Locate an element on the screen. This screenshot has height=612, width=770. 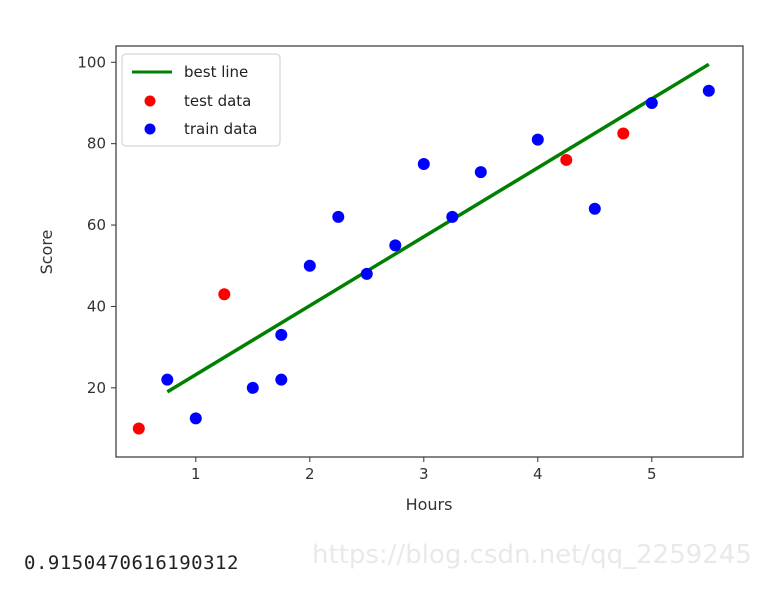
y-tick-label: 60 is located at coordinates (96, 225).